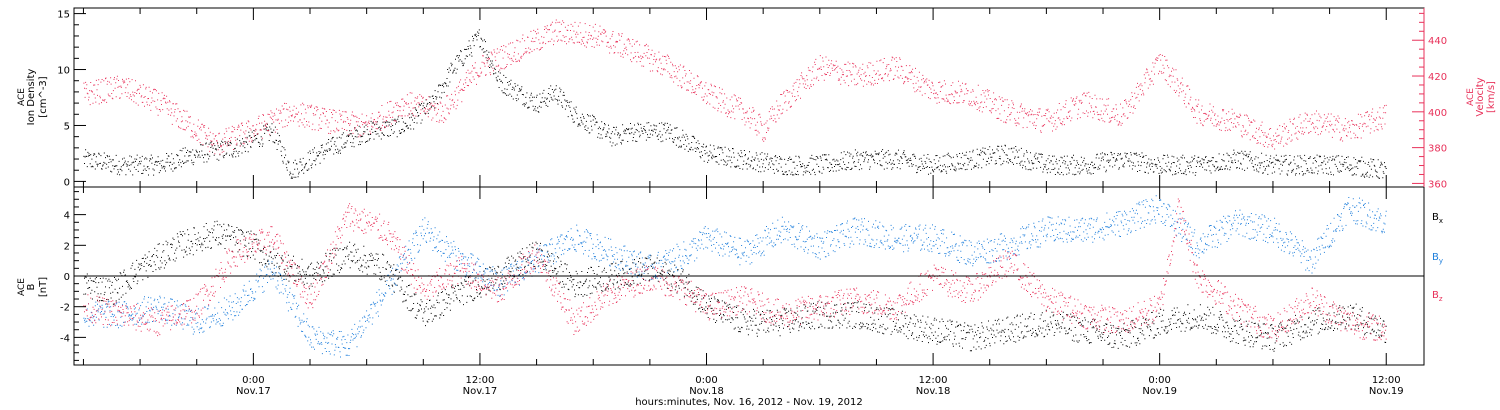 The height and width of the screenshot is (410, 1500). I want to click on top-right-ytick-label: 420, so click(1437, 77).